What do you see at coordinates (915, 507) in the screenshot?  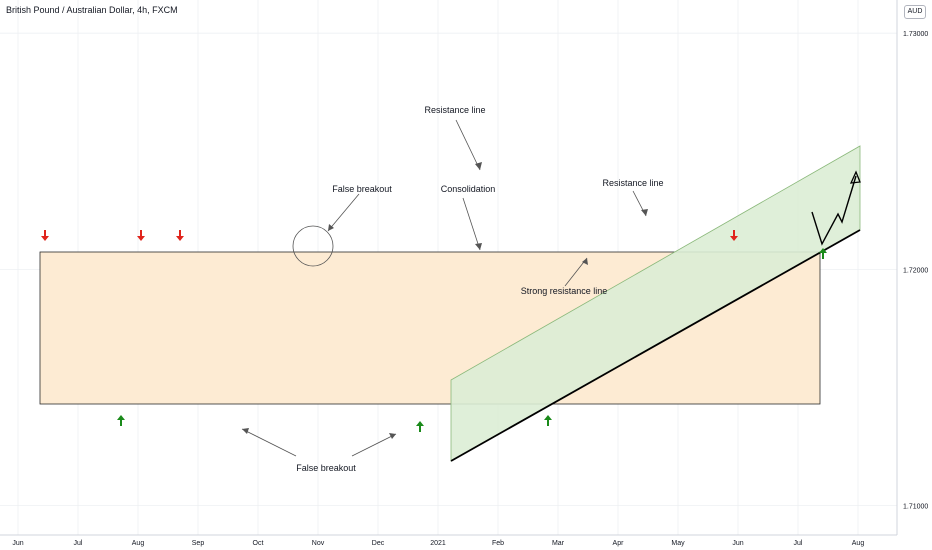 I see `price-tick-label: 1.71000` at bounding box center [915, 507].